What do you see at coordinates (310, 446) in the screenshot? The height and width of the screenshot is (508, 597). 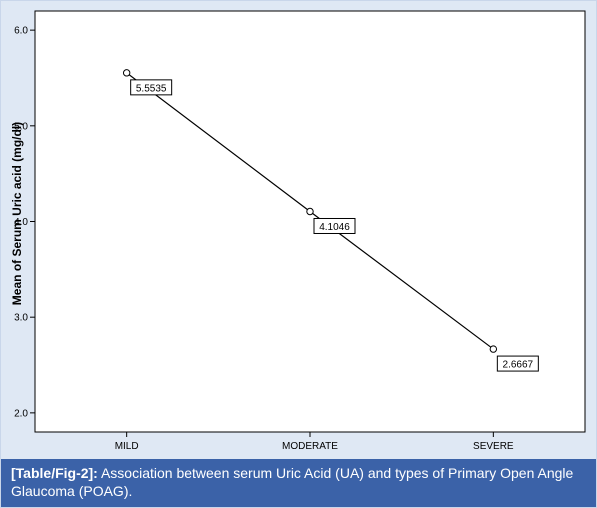 I see `x-tick-label: MODERATE` at bounding box center [310, 446].